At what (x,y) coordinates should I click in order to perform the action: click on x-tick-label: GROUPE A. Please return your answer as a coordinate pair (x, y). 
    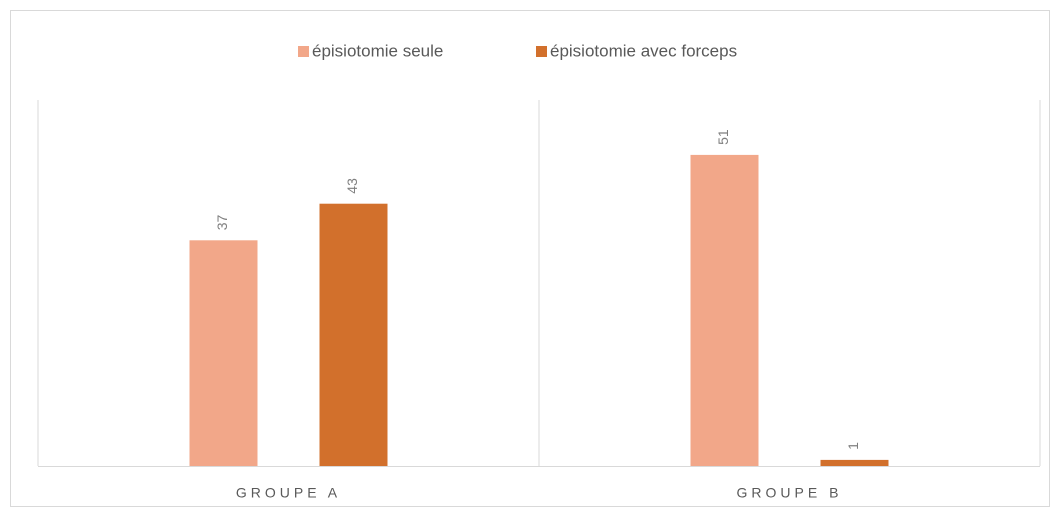
    Looking at the image, I should click on (288, 493).